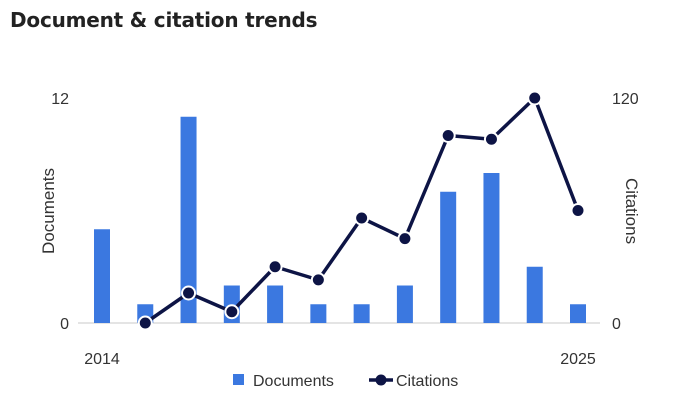 Image resolution: width=676 pixels, height=418 pixels. What do you see at coordinates (427, 381) in the screenshot?
I see `legend-citations-label: Citations` at bounding box center [427, 381].